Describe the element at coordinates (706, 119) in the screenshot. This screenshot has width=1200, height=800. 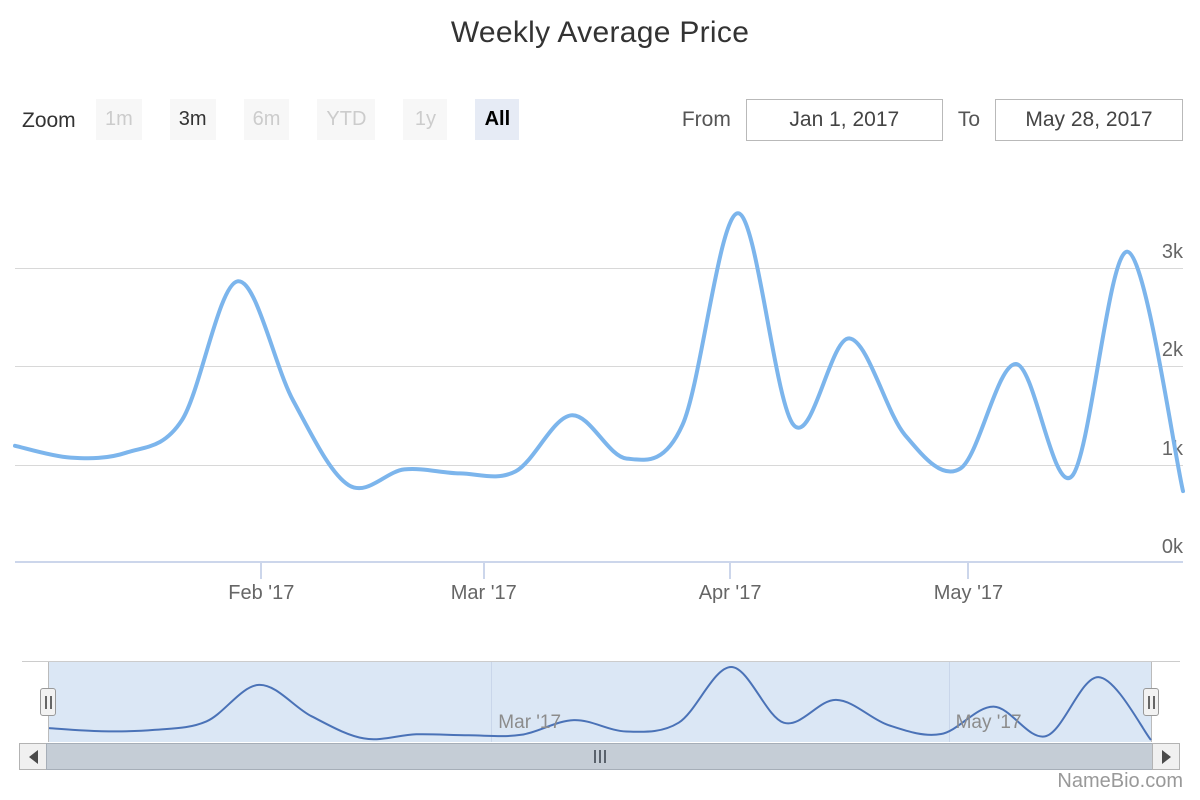
I see `from-label: From` at that location.